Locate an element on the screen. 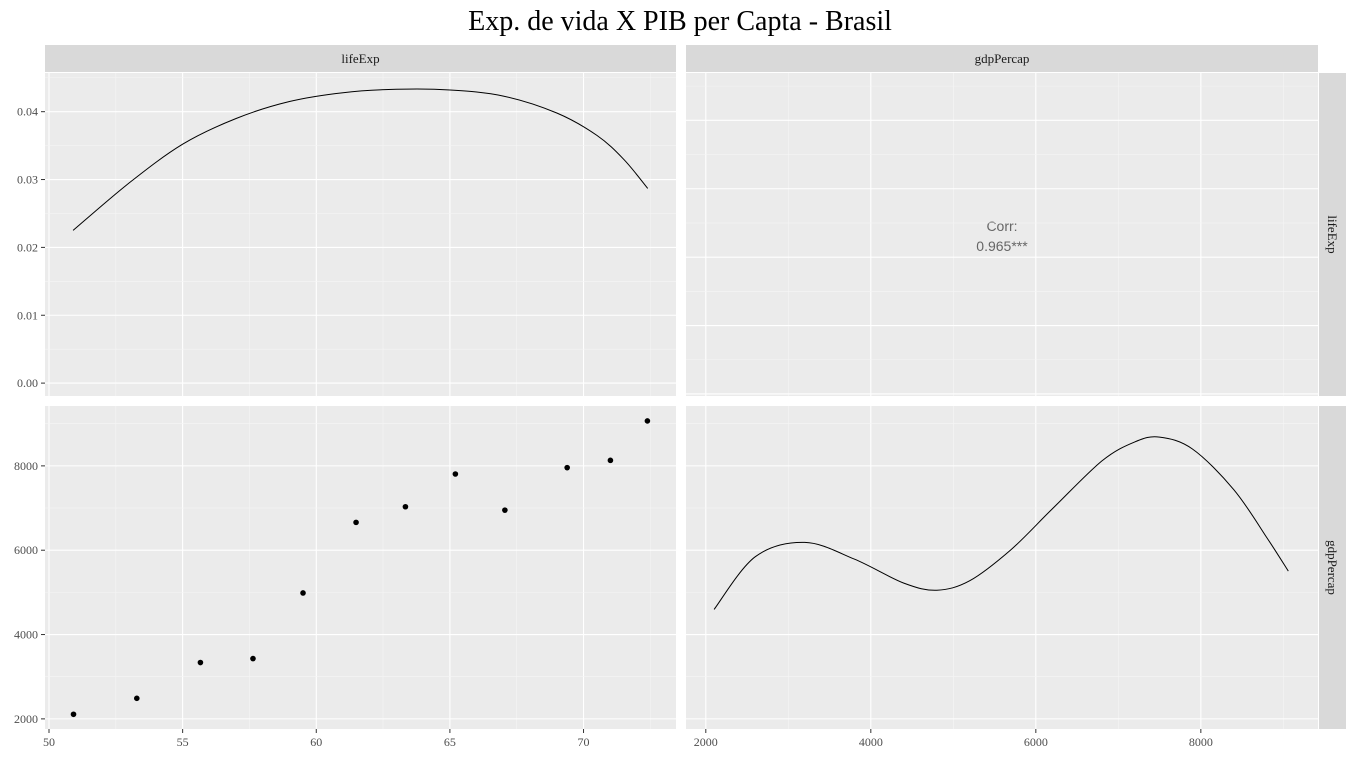 This screenshot has height=763, width=1356. strip-top-lifeExp-label: lifeExp is located at coordinates (360, 58).